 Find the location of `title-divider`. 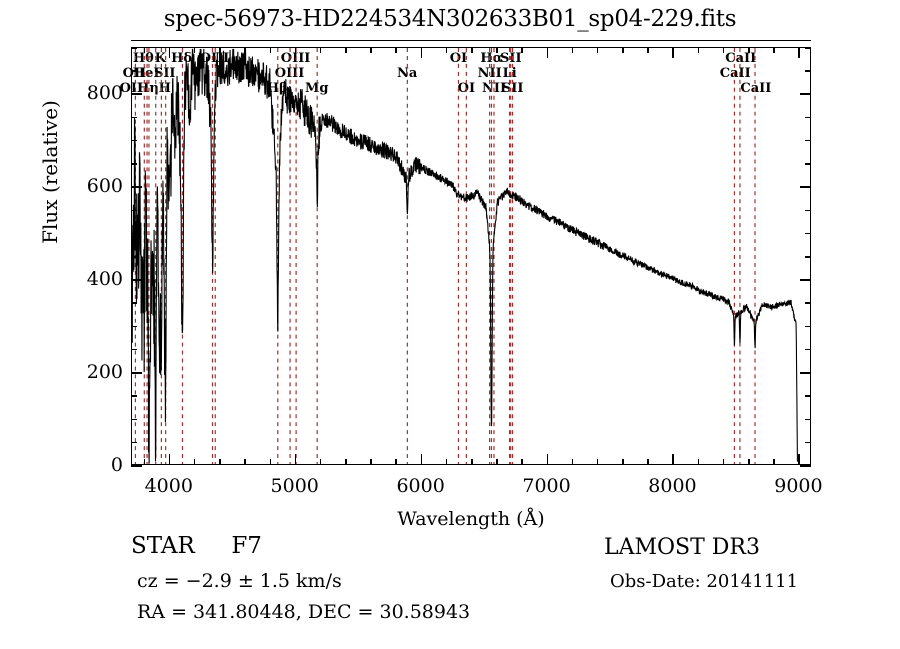

title-divider is located at coordinates (471, 40).